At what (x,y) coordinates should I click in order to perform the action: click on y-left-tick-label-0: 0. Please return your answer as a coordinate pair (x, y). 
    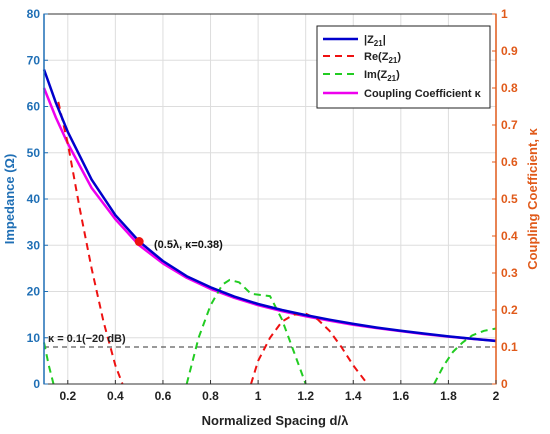
    Looking at the image, I should click on (36, 384).